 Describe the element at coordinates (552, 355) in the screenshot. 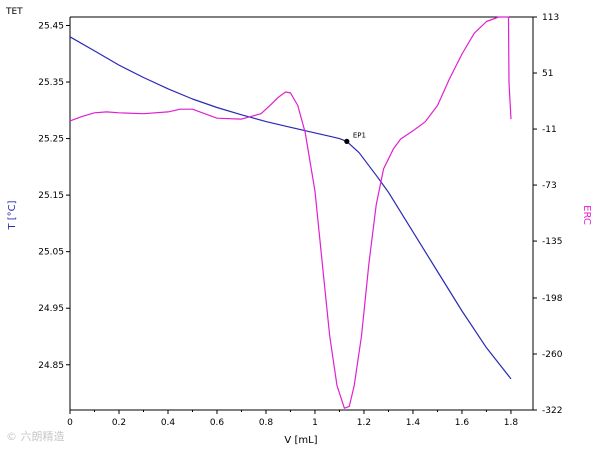

I see `y-right-tick-label: -260` at that location.